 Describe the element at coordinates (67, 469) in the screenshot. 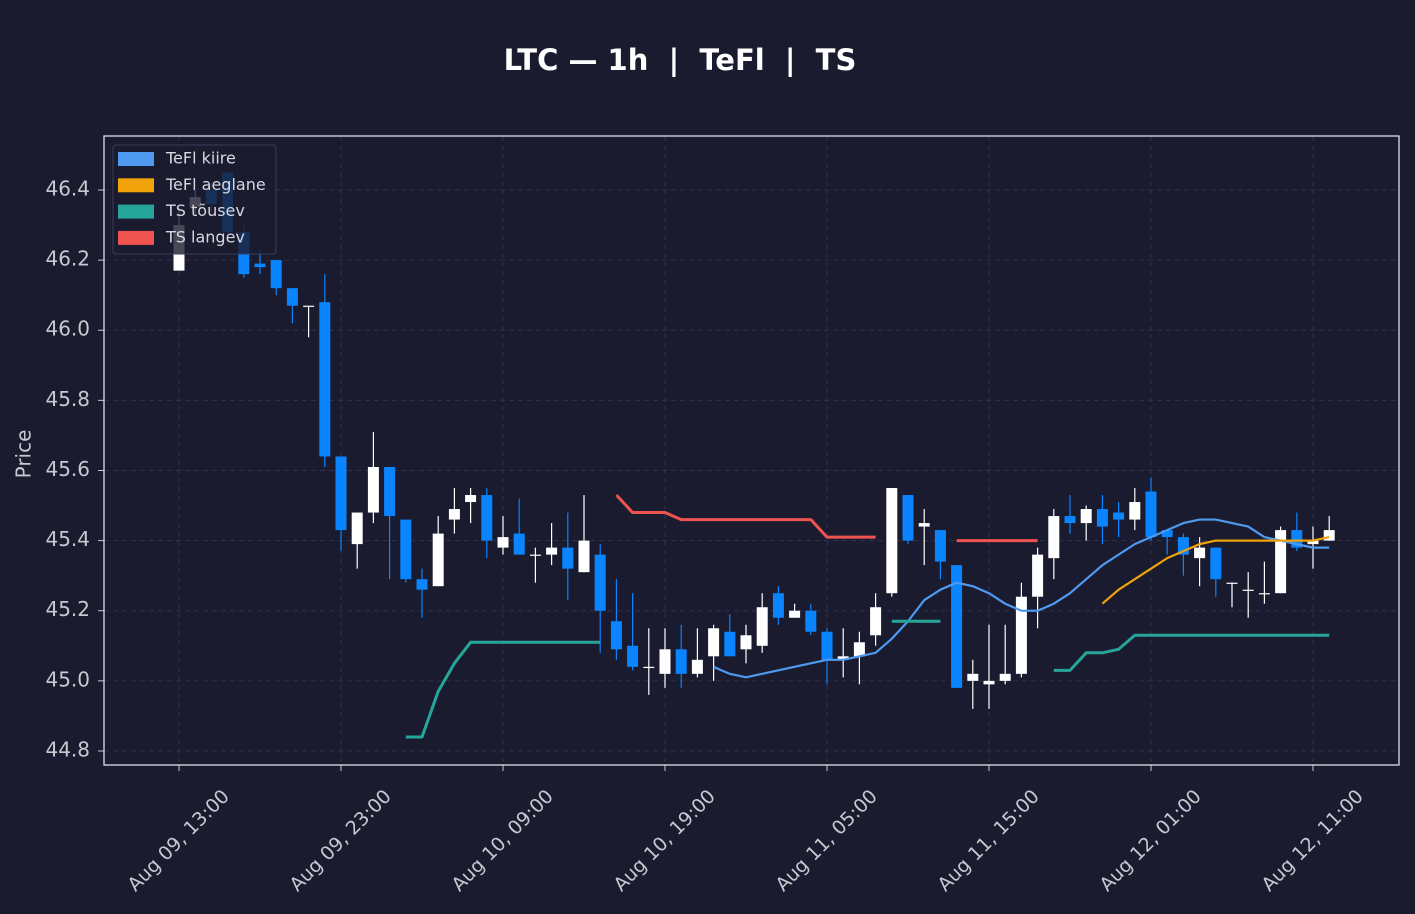

I see `y-tick-label: 45.6` at that location.